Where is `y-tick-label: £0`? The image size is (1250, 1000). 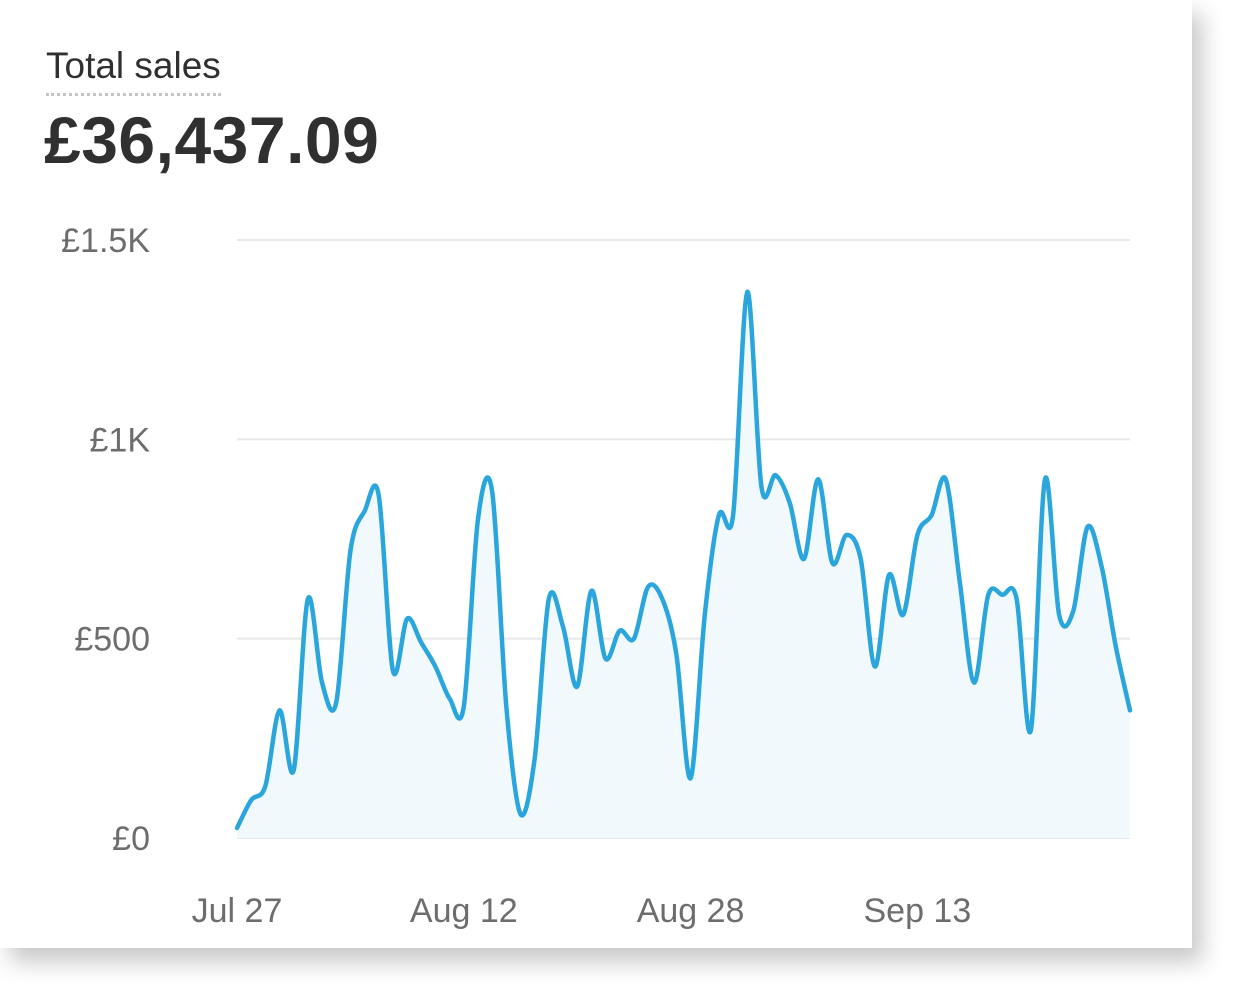
y-tick-label: £0 is located at coordinates (131, 839).